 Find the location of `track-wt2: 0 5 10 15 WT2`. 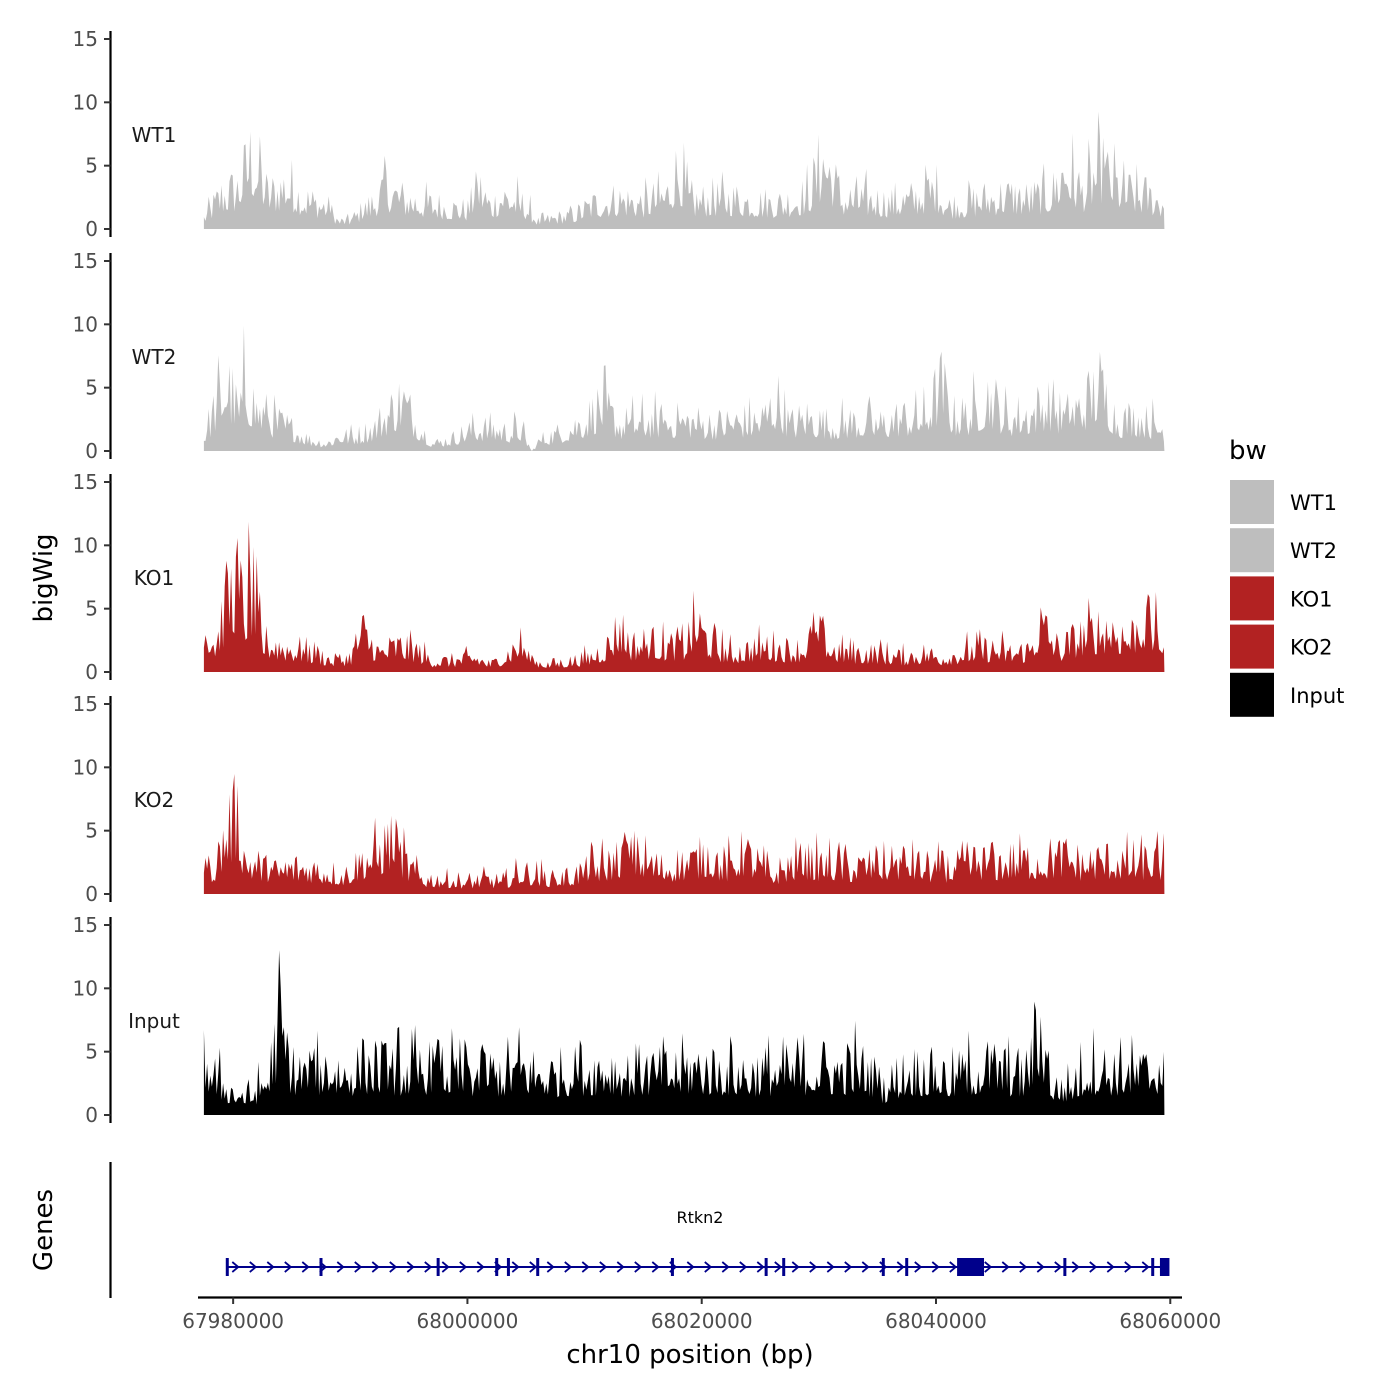

track-wt2: 0 5 10 15 WT2 is located at coordinates (619, 356).